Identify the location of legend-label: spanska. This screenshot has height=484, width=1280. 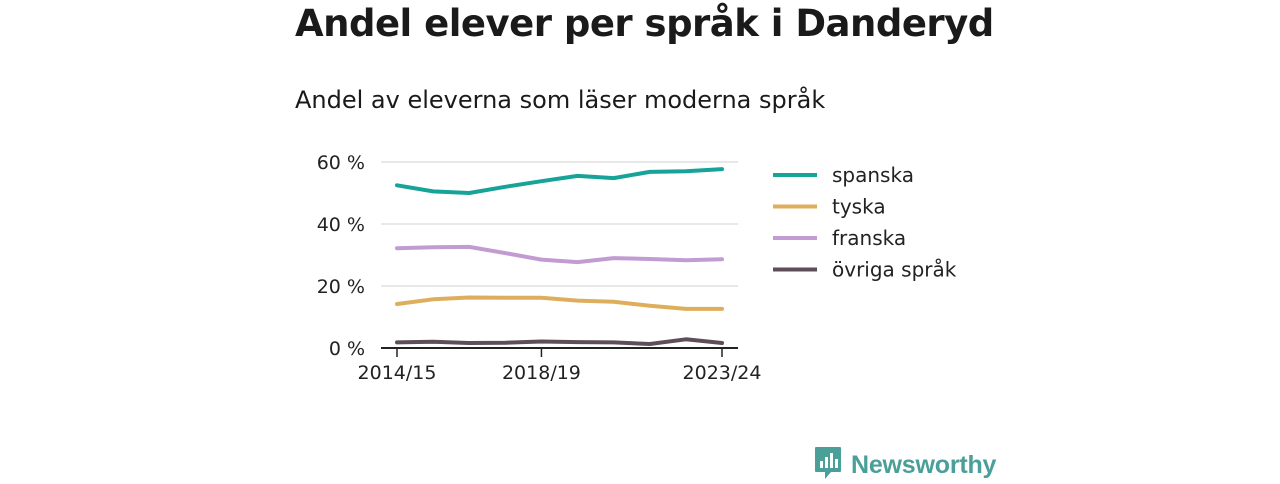
(873, 175).